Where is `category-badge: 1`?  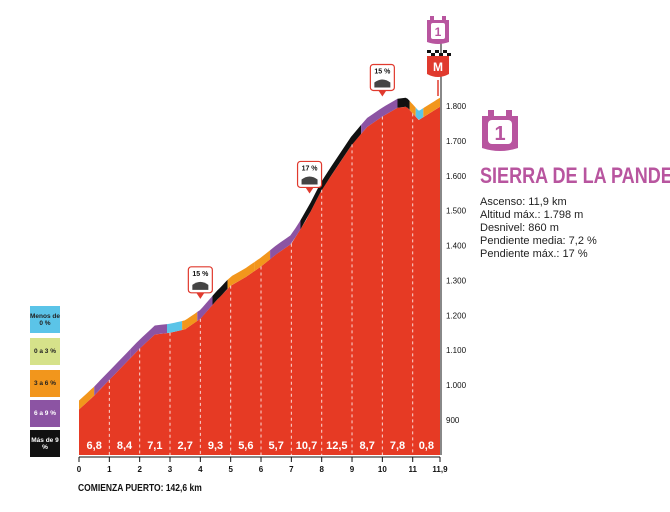
category-badge: 1 is located at coordinates (500, 130).